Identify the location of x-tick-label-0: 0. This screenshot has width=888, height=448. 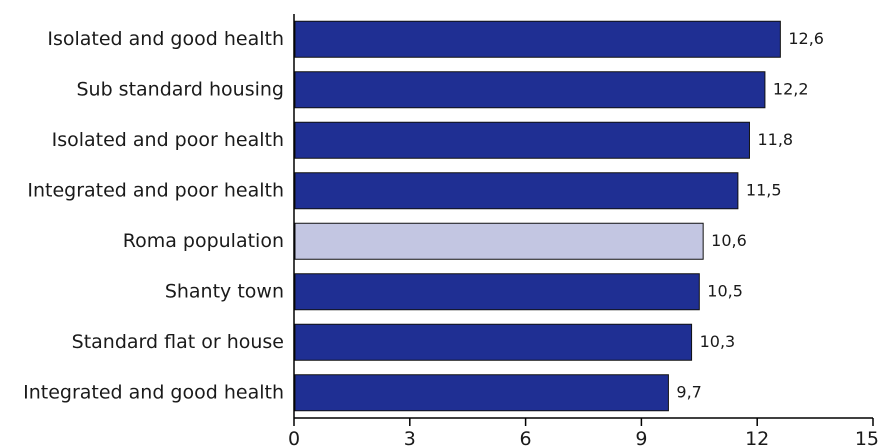
(294, 438).